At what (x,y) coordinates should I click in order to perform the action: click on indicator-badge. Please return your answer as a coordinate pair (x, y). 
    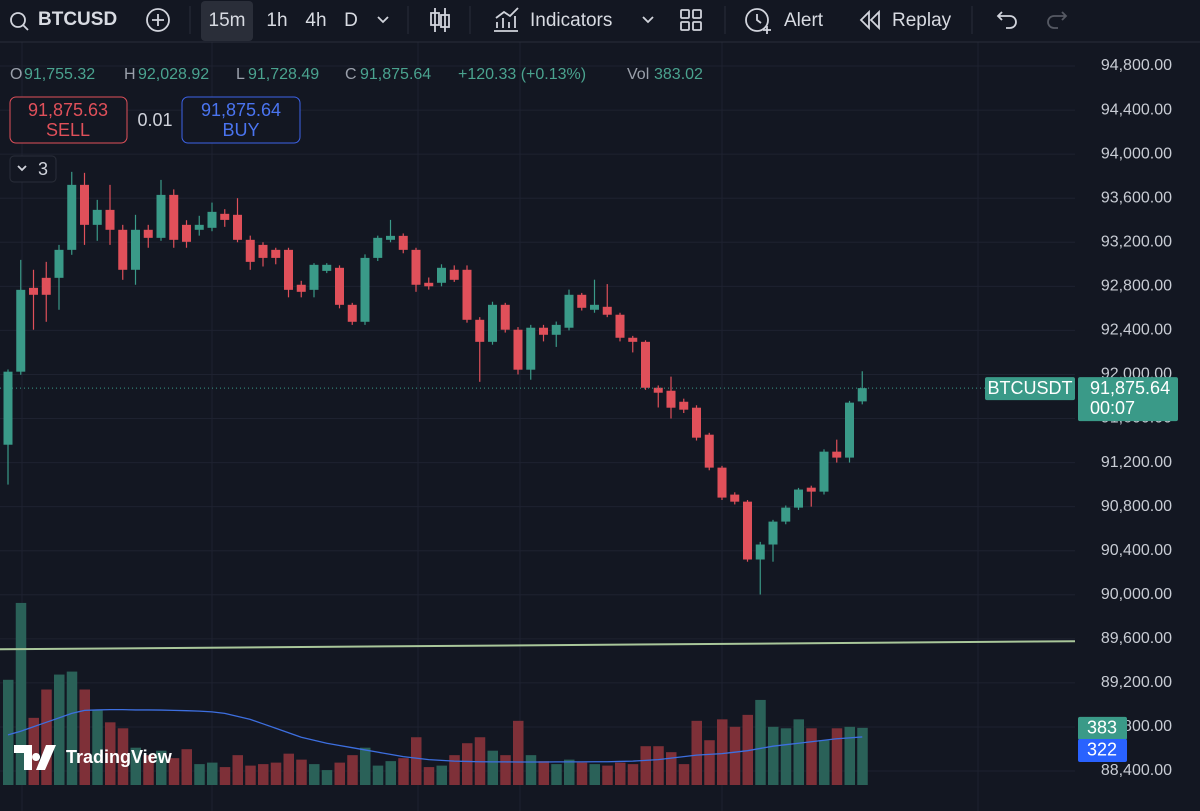
    Looking at the image, I should click on (33, 169).